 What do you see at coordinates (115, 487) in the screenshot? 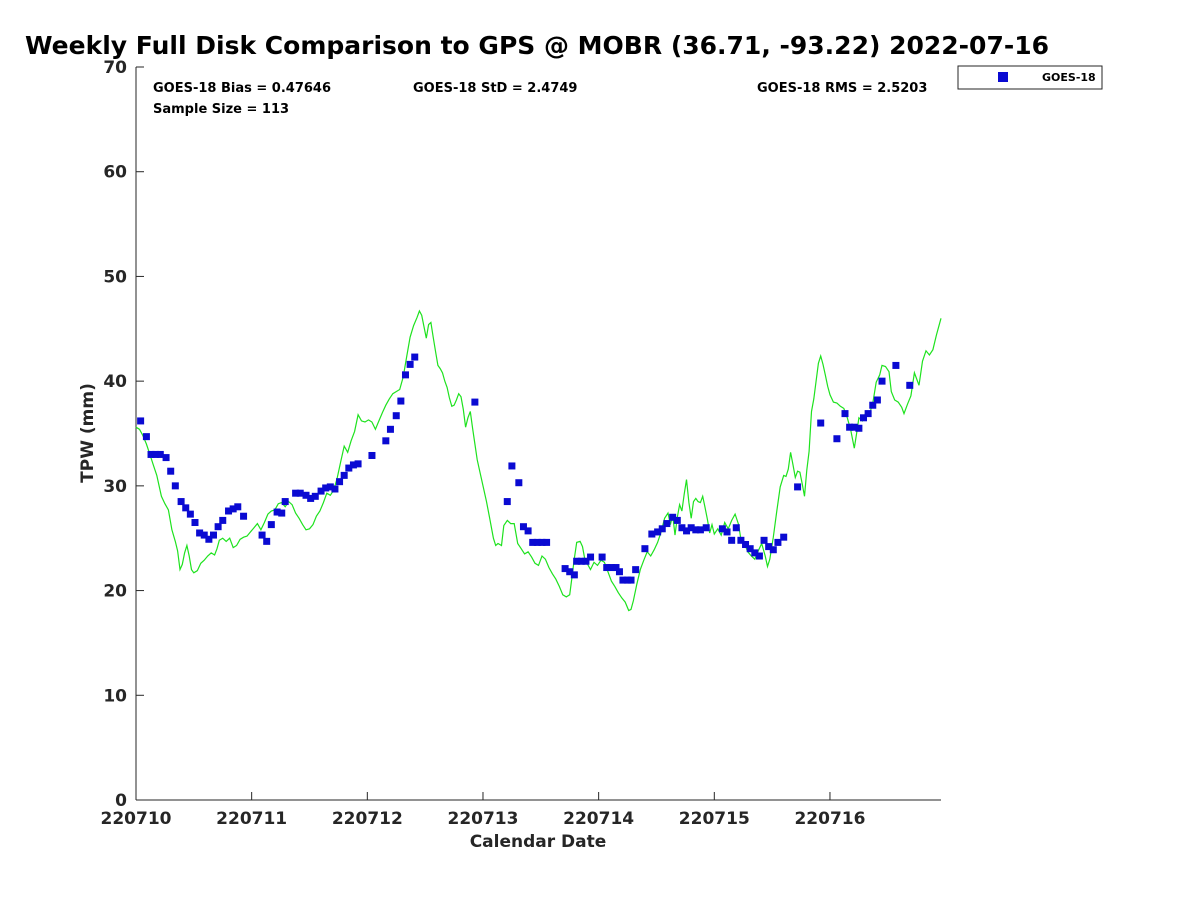
I see `y-tick-label: 30` at bounding box center [115, 487].